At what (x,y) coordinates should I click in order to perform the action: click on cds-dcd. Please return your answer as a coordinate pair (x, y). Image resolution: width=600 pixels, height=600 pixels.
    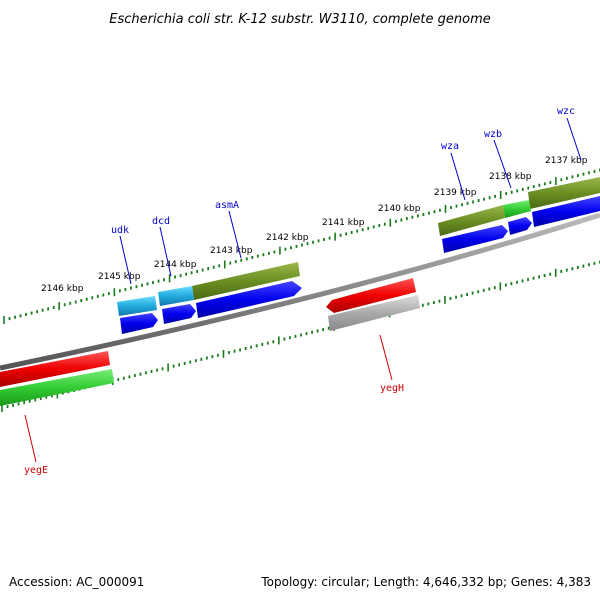
    Looking at the image, I should click on (179, 314).